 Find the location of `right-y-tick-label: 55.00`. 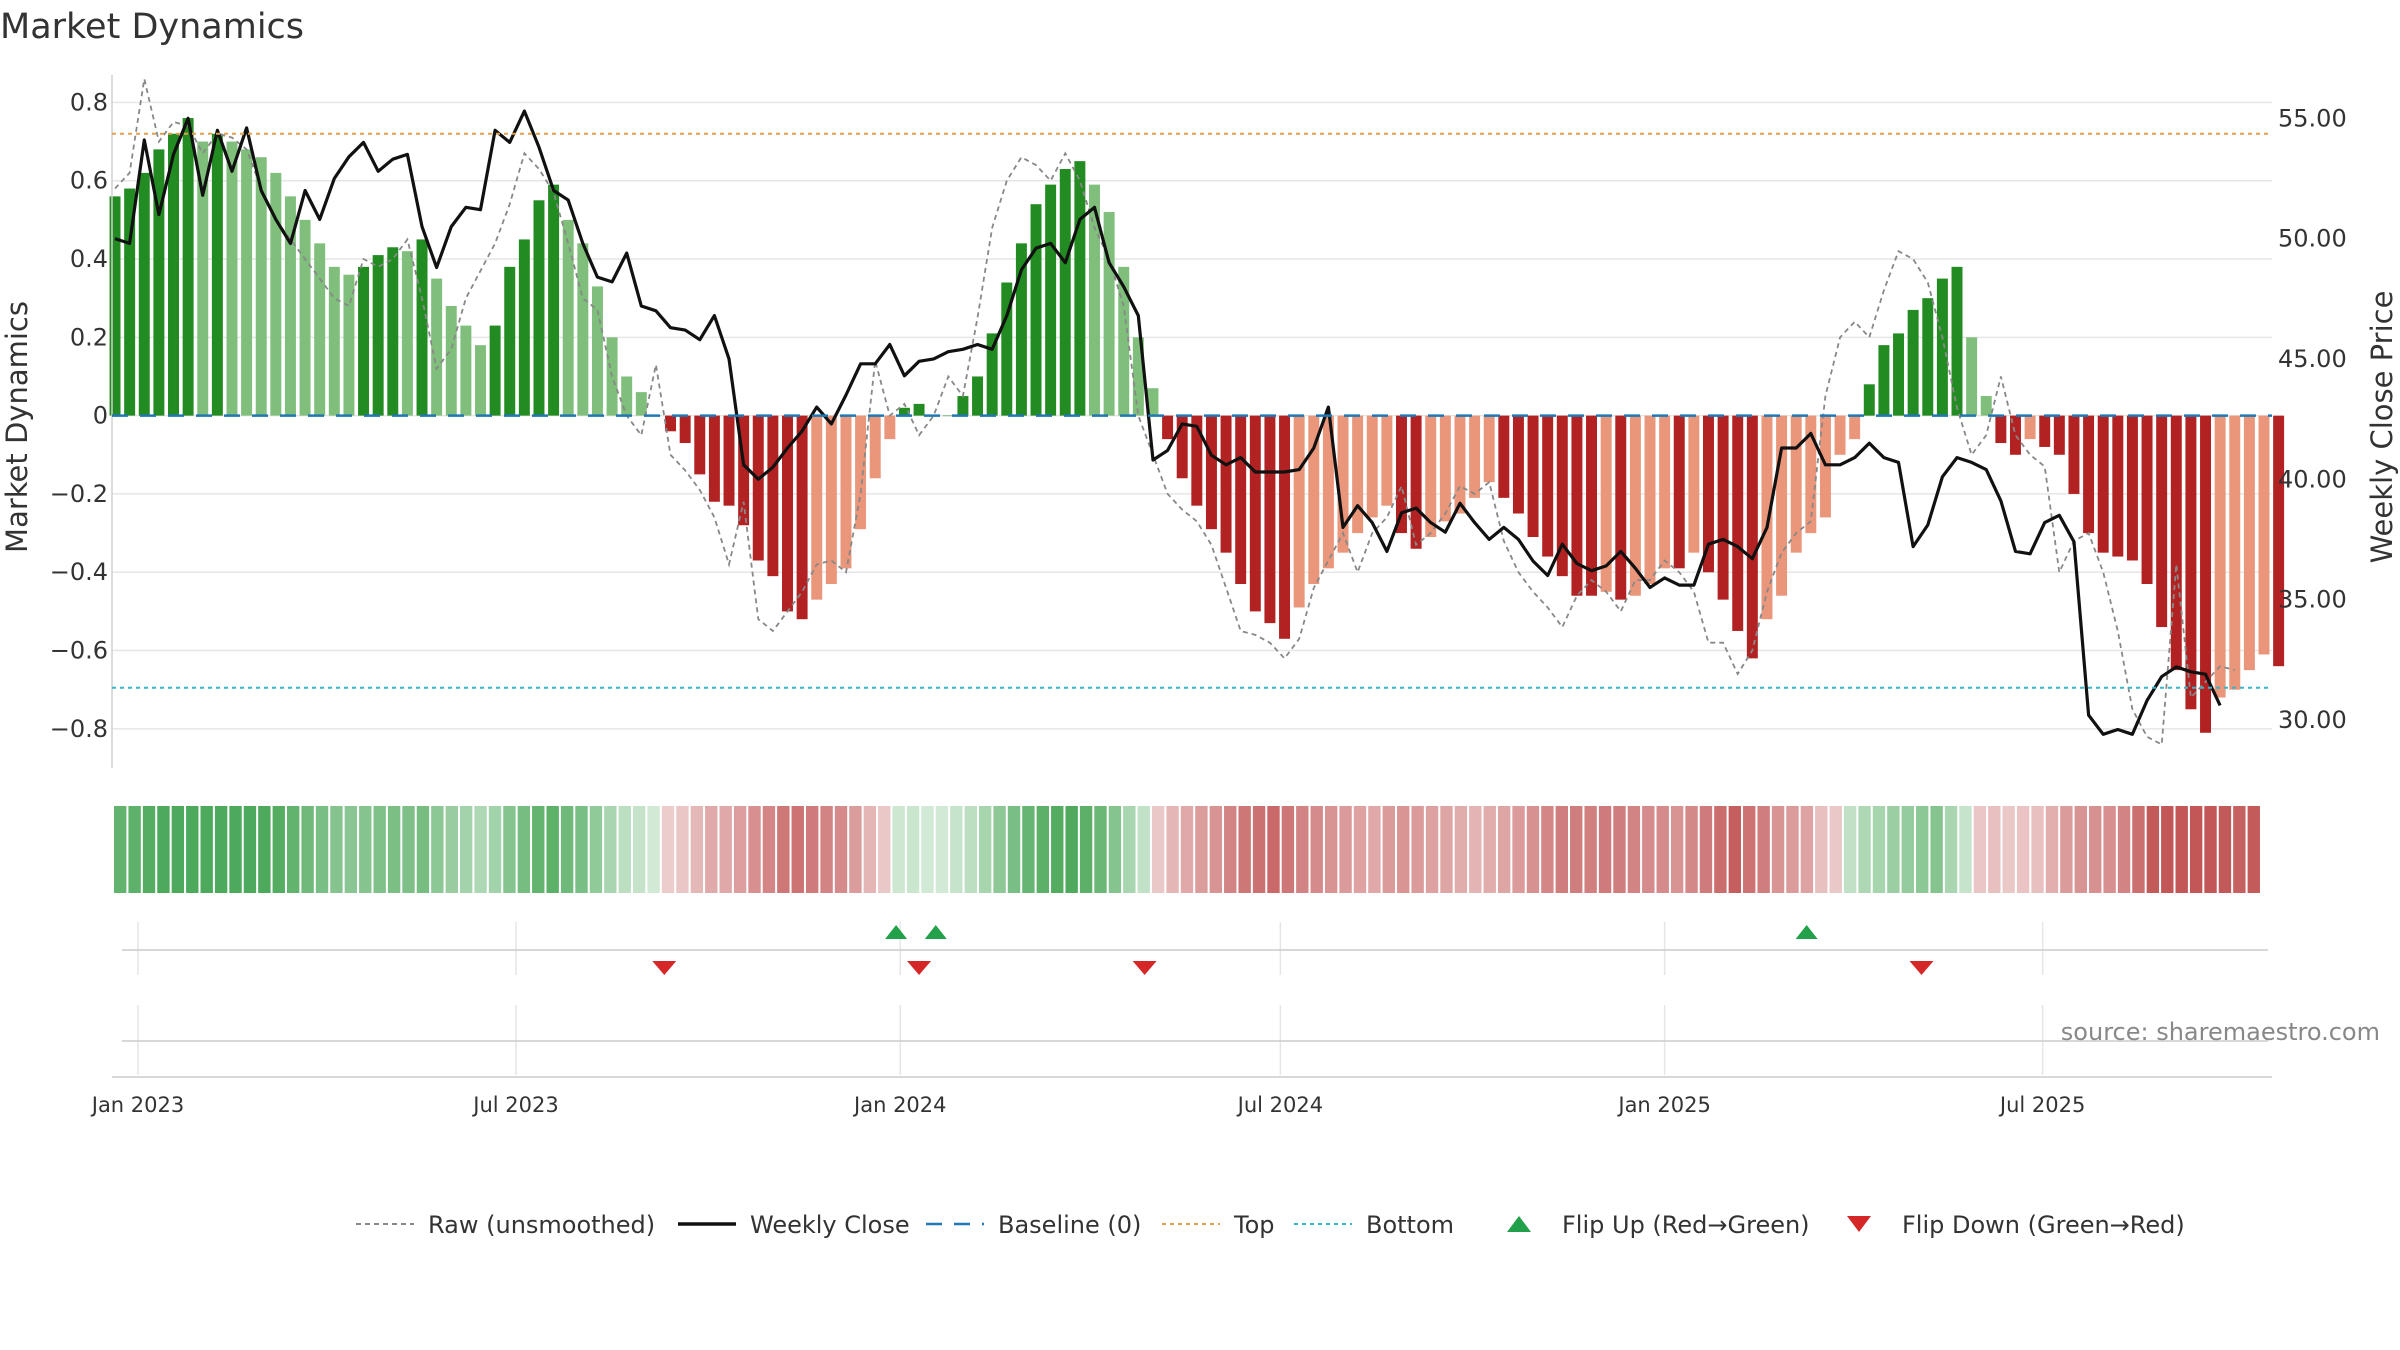

right-y-tick-label: 55.00 is located at coordinates (2312, 118).